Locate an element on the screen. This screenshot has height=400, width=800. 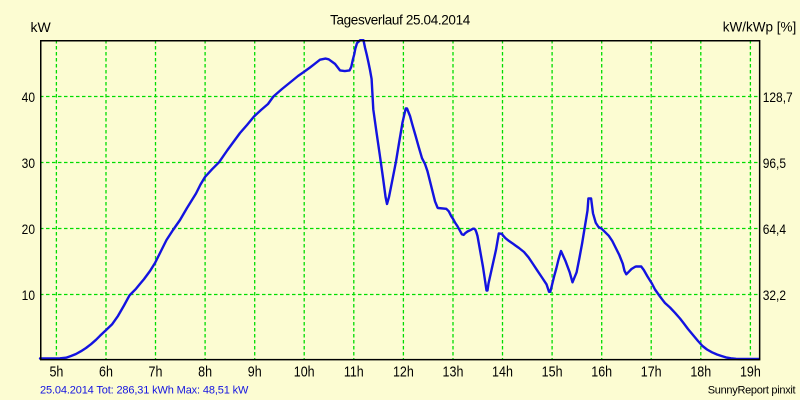
svg-text: 11h is located at coordinates (354, 372).